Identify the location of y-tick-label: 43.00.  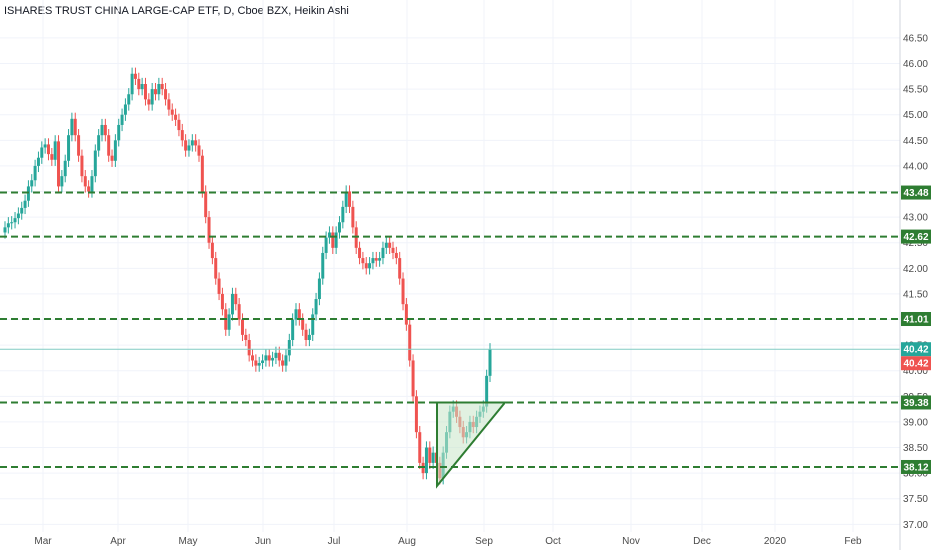
(915, 218).